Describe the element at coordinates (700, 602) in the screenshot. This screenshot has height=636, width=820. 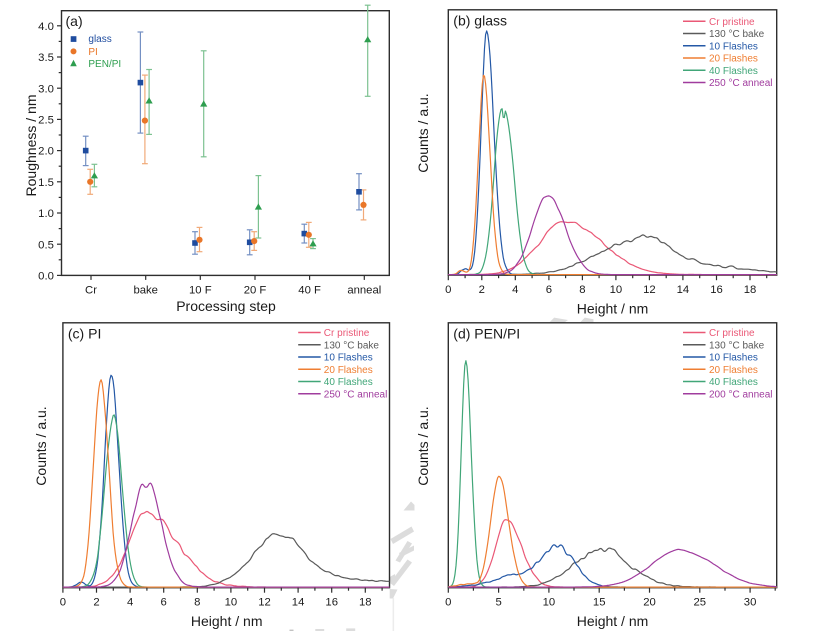
I see `svg-text: 25` at that location.